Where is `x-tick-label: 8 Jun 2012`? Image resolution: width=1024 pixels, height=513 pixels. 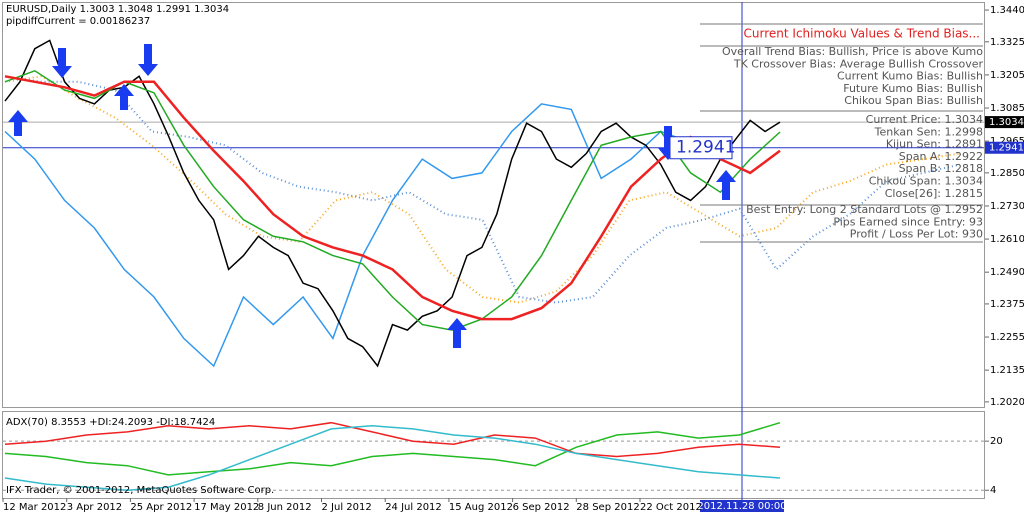
x-tick-label: 8 Jun 2012 is located at coordinates (285, 507).